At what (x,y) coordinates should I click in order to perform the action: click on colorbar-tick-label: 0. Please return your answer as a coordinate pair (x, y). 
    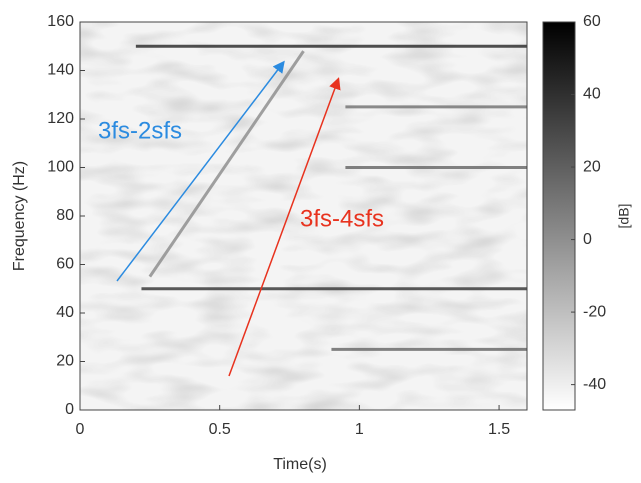
    Looking at the image, I should click on (587, 239).